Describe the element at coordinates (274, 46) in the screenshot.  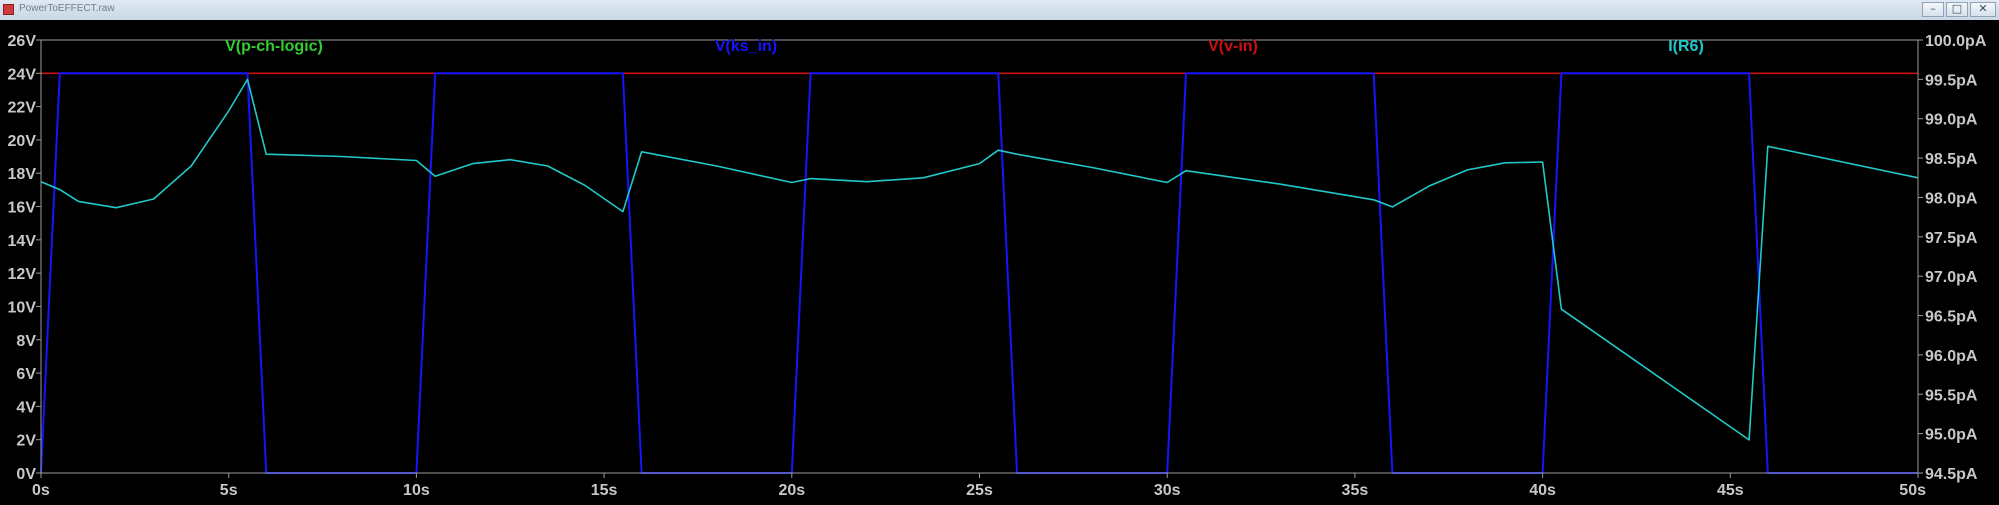
I see `trace-label: V(p-ch-logic)` at that location.